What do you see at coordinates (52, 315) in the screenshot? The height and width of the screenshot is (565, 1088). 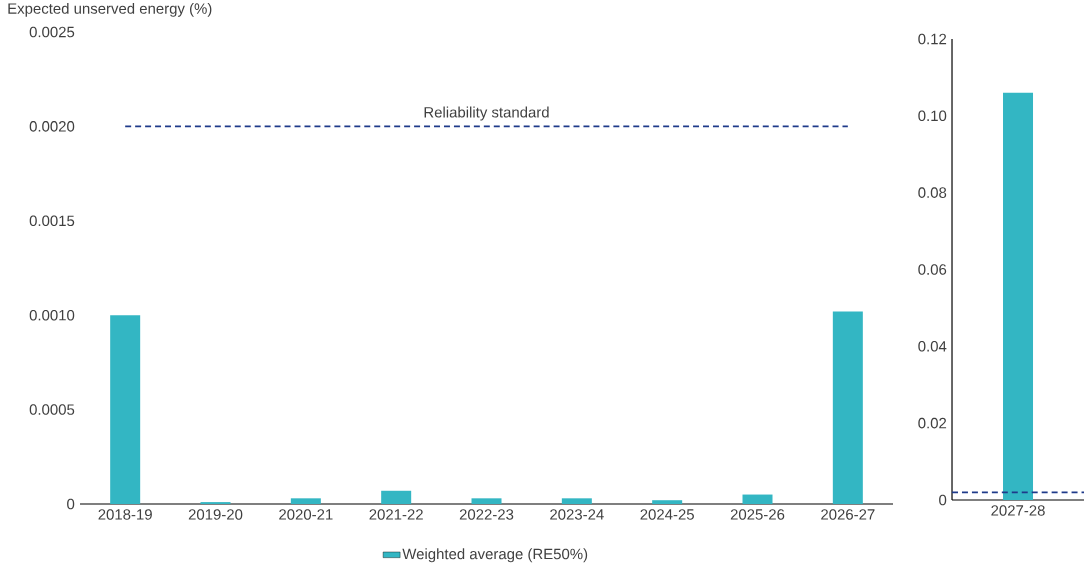 I see `y-tick-label: 0.0010` at bounding box center [52, 315].